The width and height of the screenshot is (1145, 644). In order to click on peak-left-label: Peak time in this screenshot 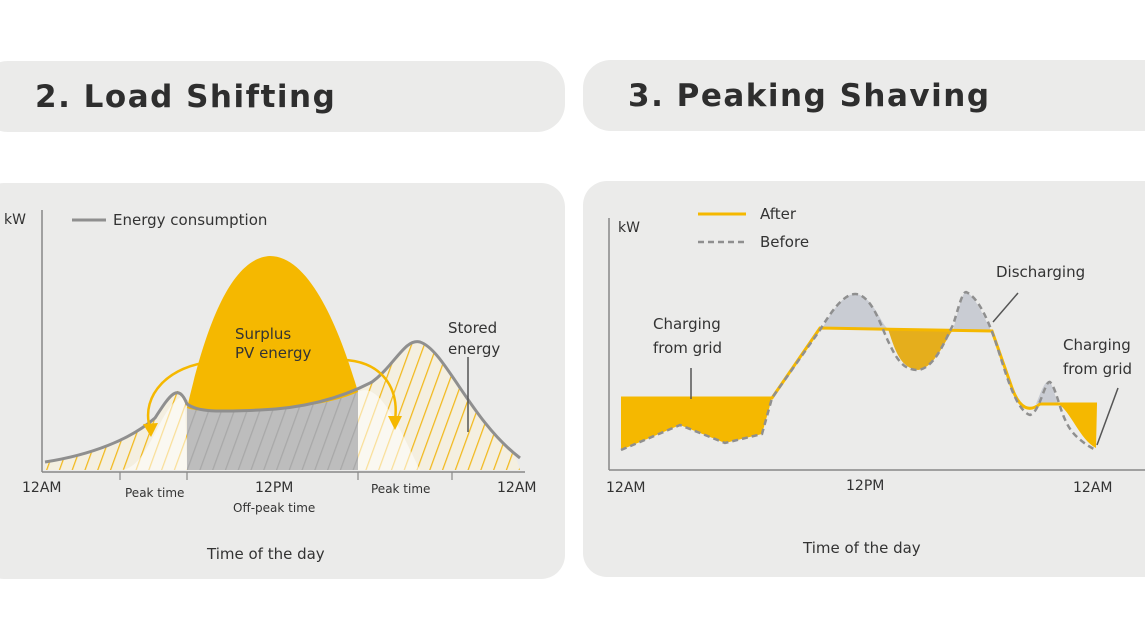, I will do `click(154, 493)`.